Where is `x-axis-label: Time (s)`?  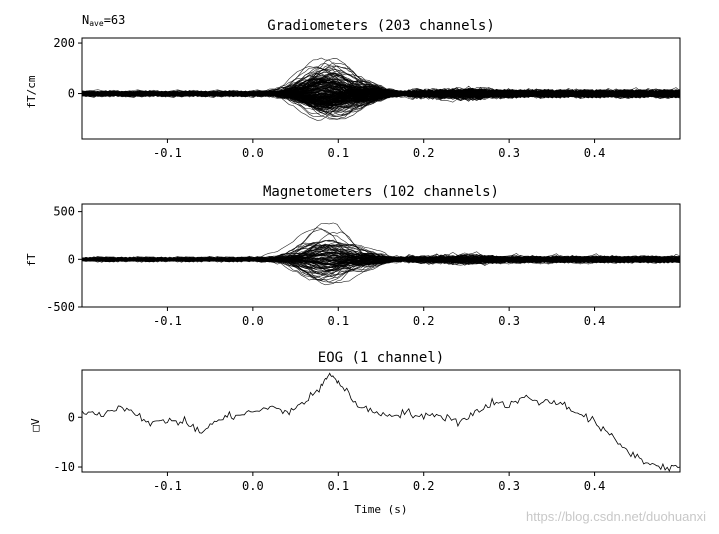 x-axis-label: Time (s) is located at coordinates (381, 509).